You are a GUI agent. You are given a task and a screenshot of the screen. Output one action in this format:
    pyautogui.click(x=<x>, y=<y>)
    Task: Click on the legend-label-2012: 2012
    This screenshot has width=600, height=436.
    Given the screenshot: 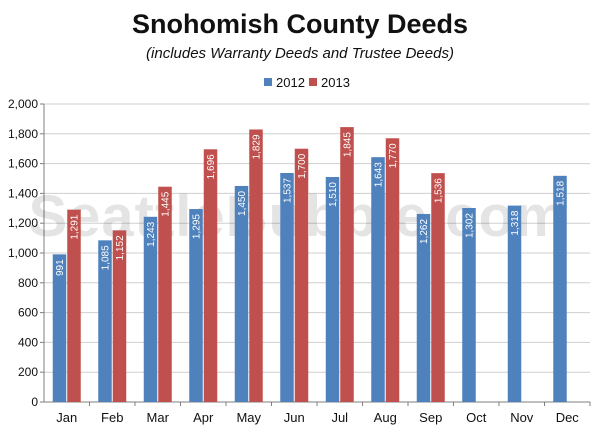 What is the action you would take?
    pyautogui.click(x=290, y=82)
    